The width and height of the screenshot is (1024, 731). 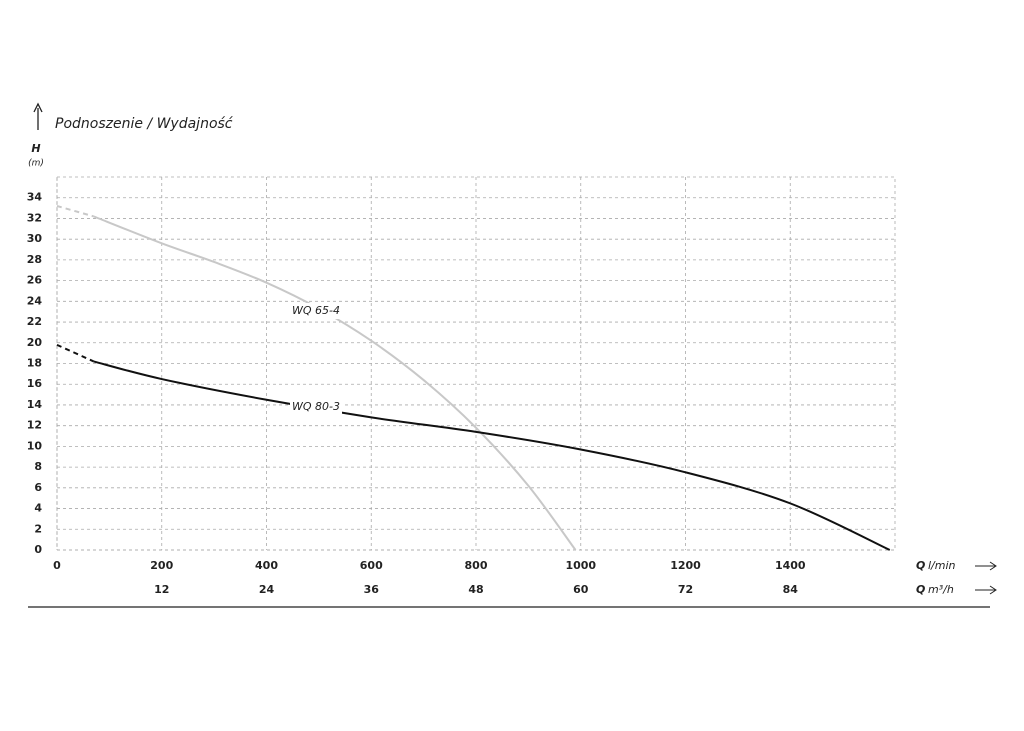 What do you see at coordinates (35, 148) in the screenshot?
I see `y-axis-symbol: H` at bounding box center [35, 148].